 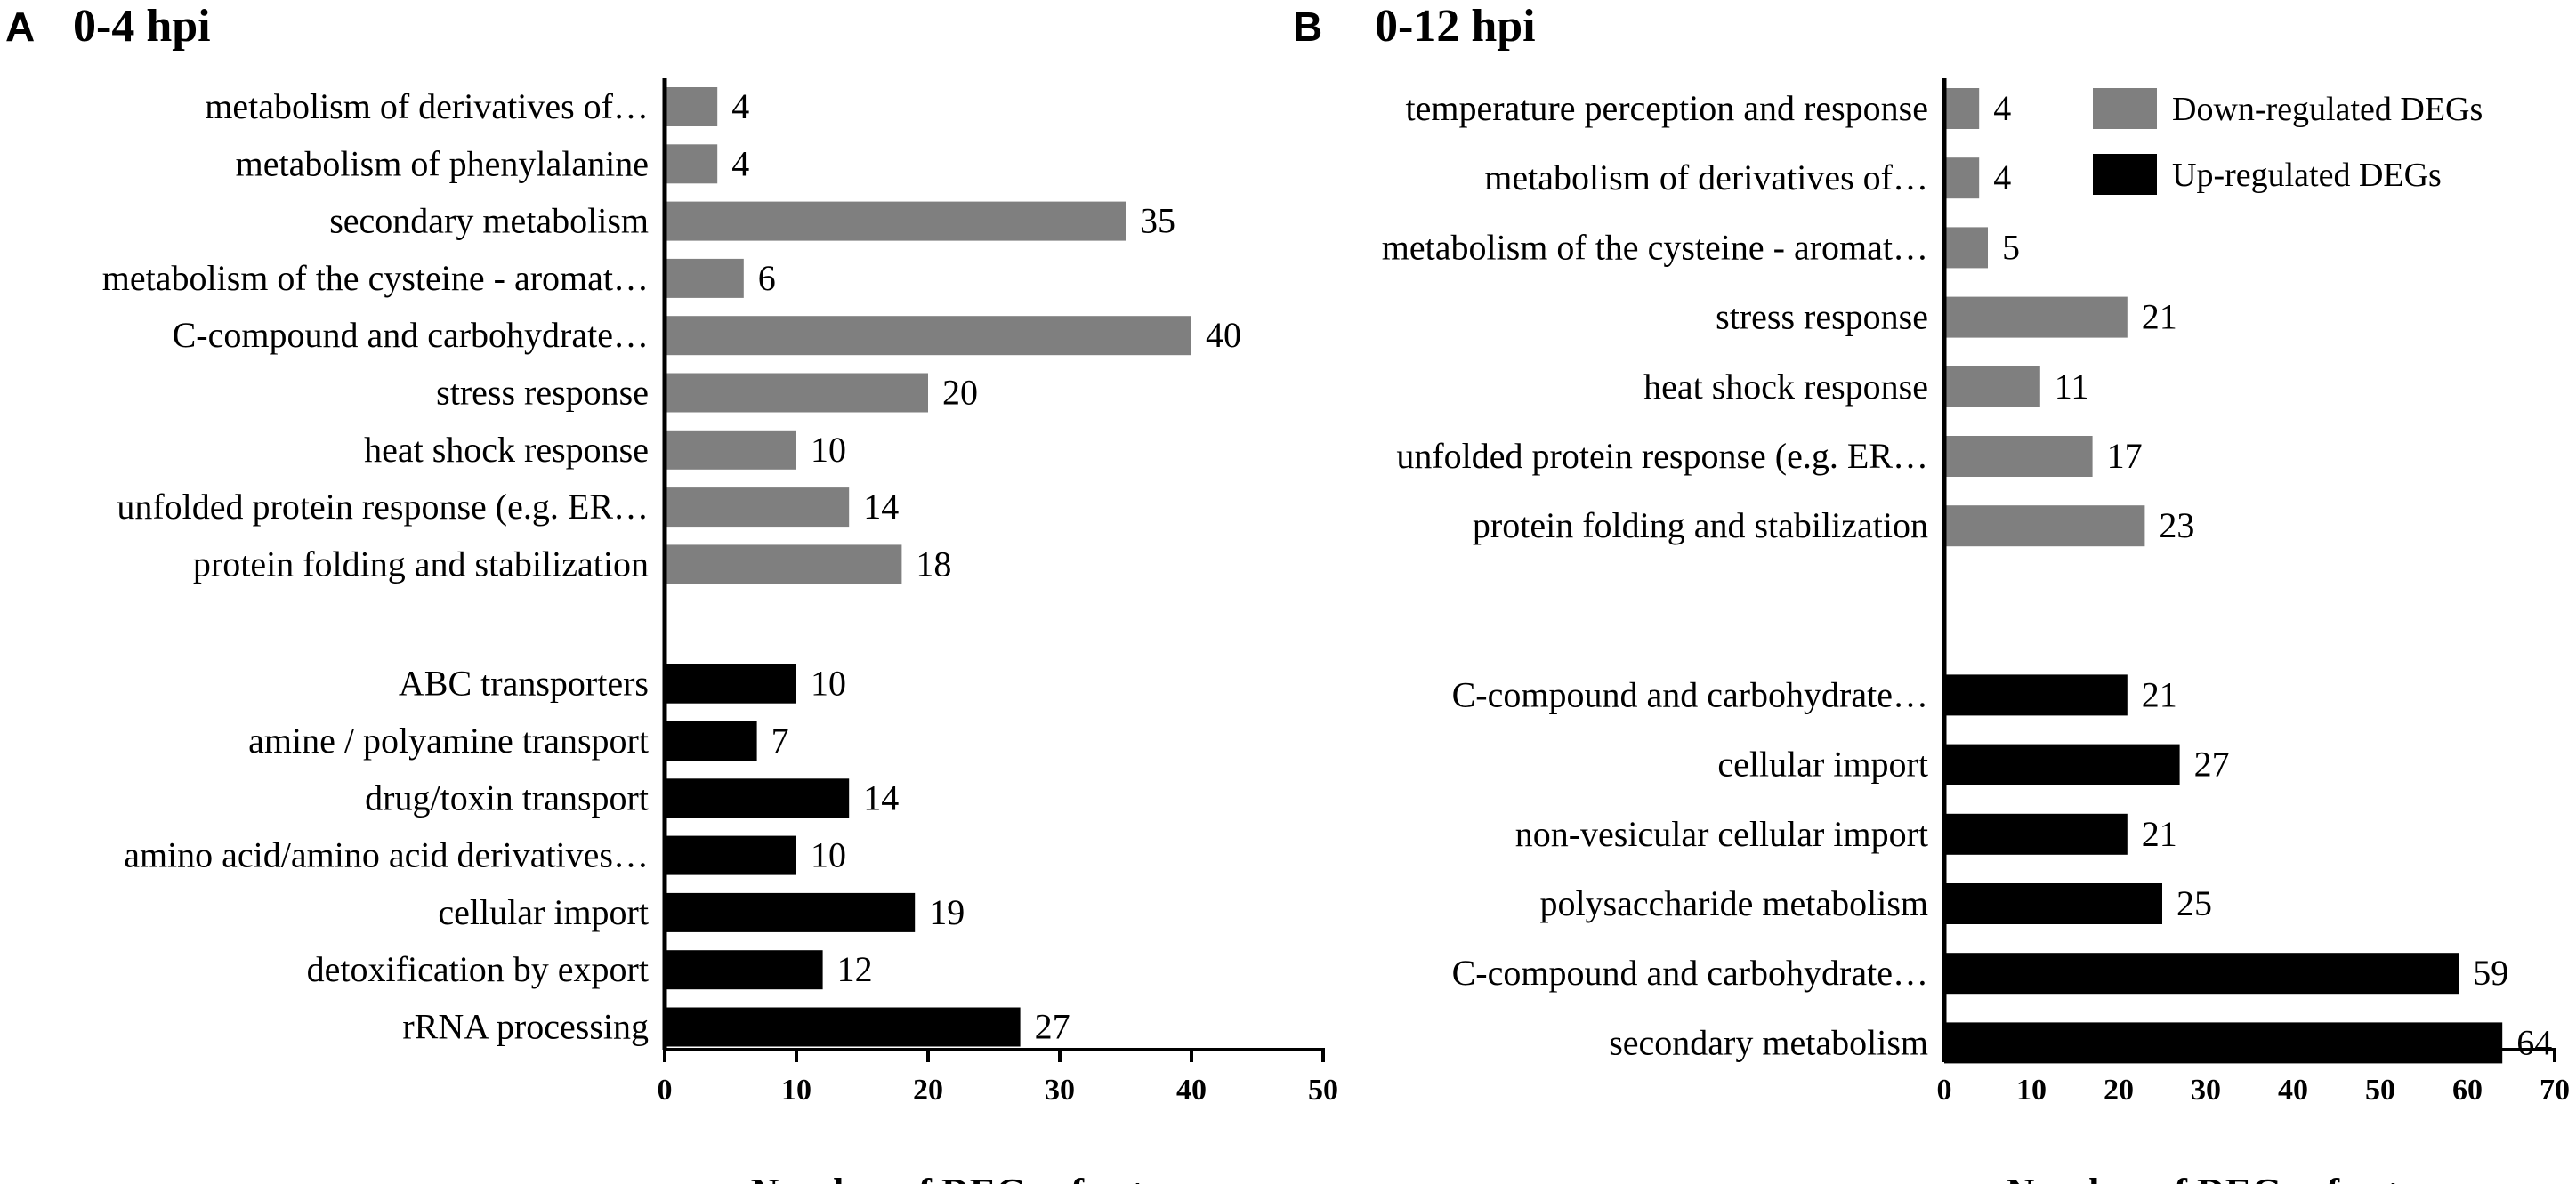 What do you see at coordinates (524, 684) in the screenshot?
I see `category-label-up-1: ABC transporters` at bounding box center [524, 684].